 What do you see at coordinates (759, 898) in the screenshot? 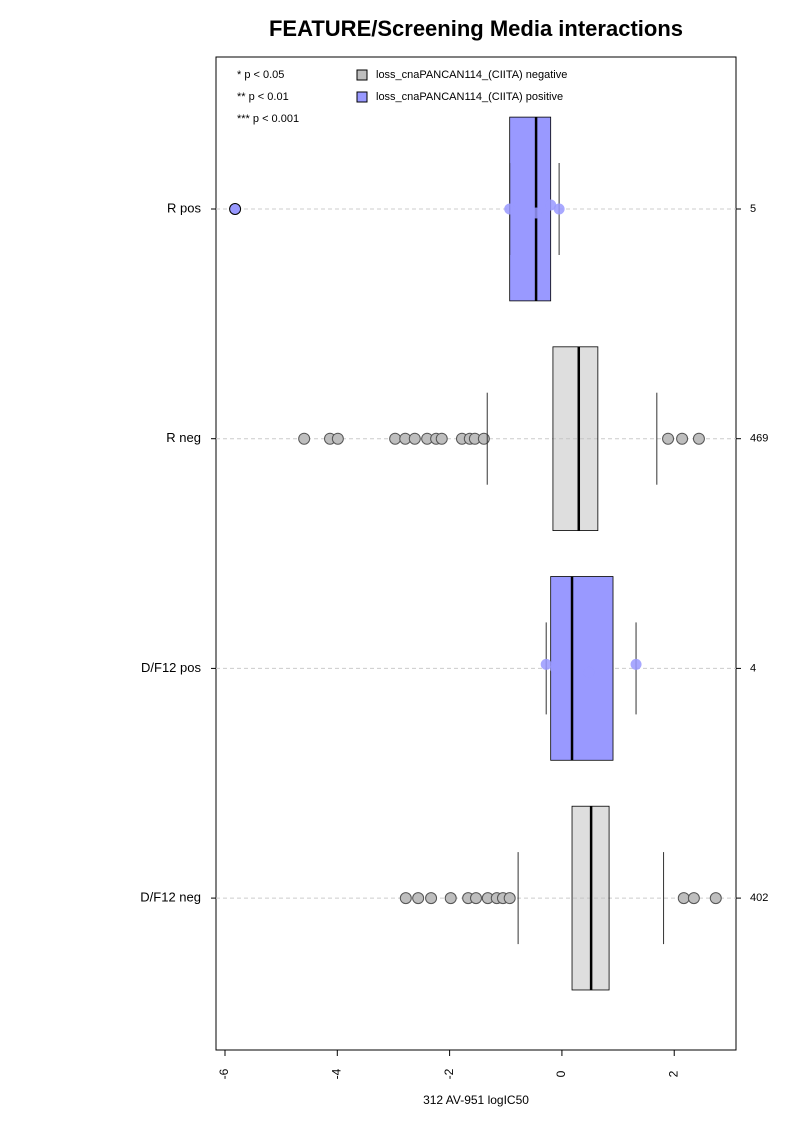
I see `count-label: 402` at bounding box center [759, 898].